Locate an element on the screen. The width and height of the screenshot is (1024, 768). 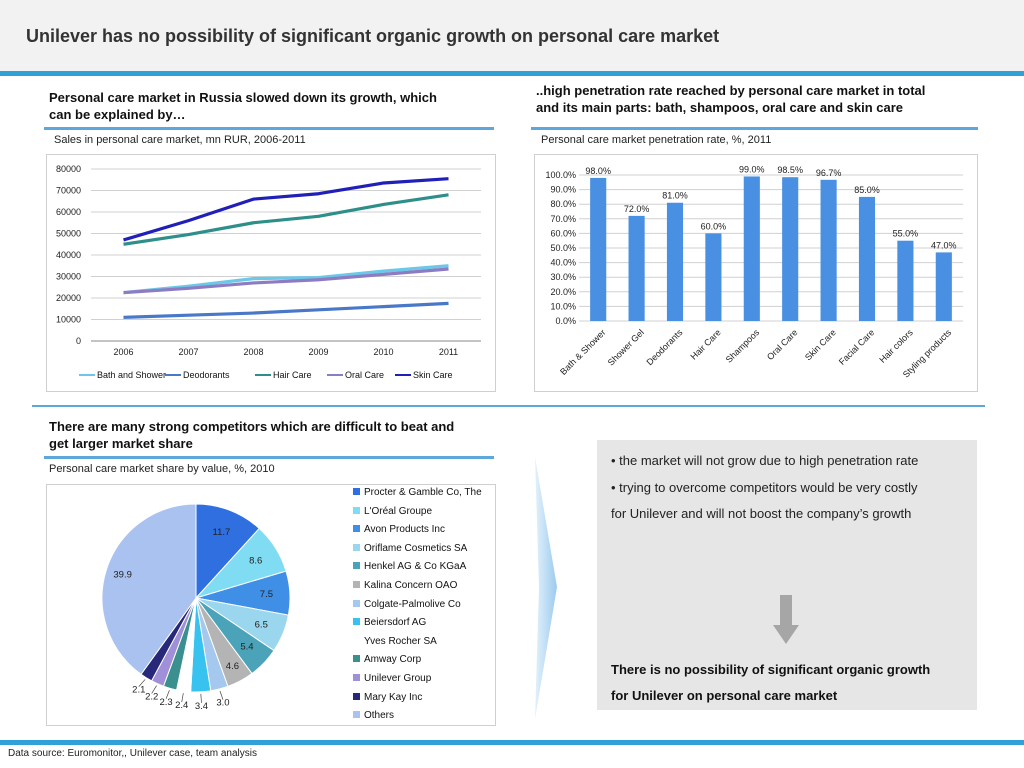
bar-data-label: 72.0% is located at coordinates (637, 209).